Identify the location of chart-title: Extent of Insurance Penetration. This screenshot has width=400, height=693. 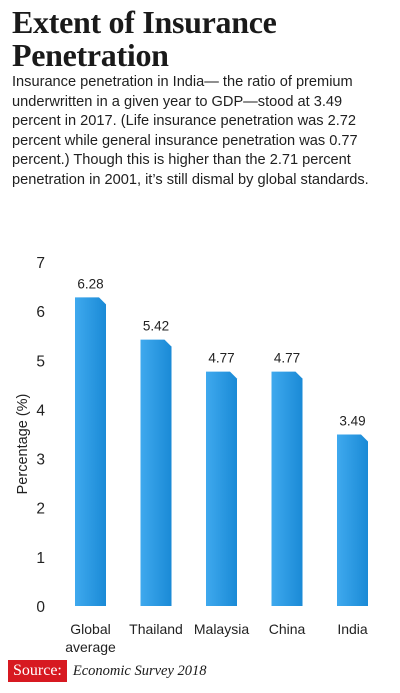
(144, 38).